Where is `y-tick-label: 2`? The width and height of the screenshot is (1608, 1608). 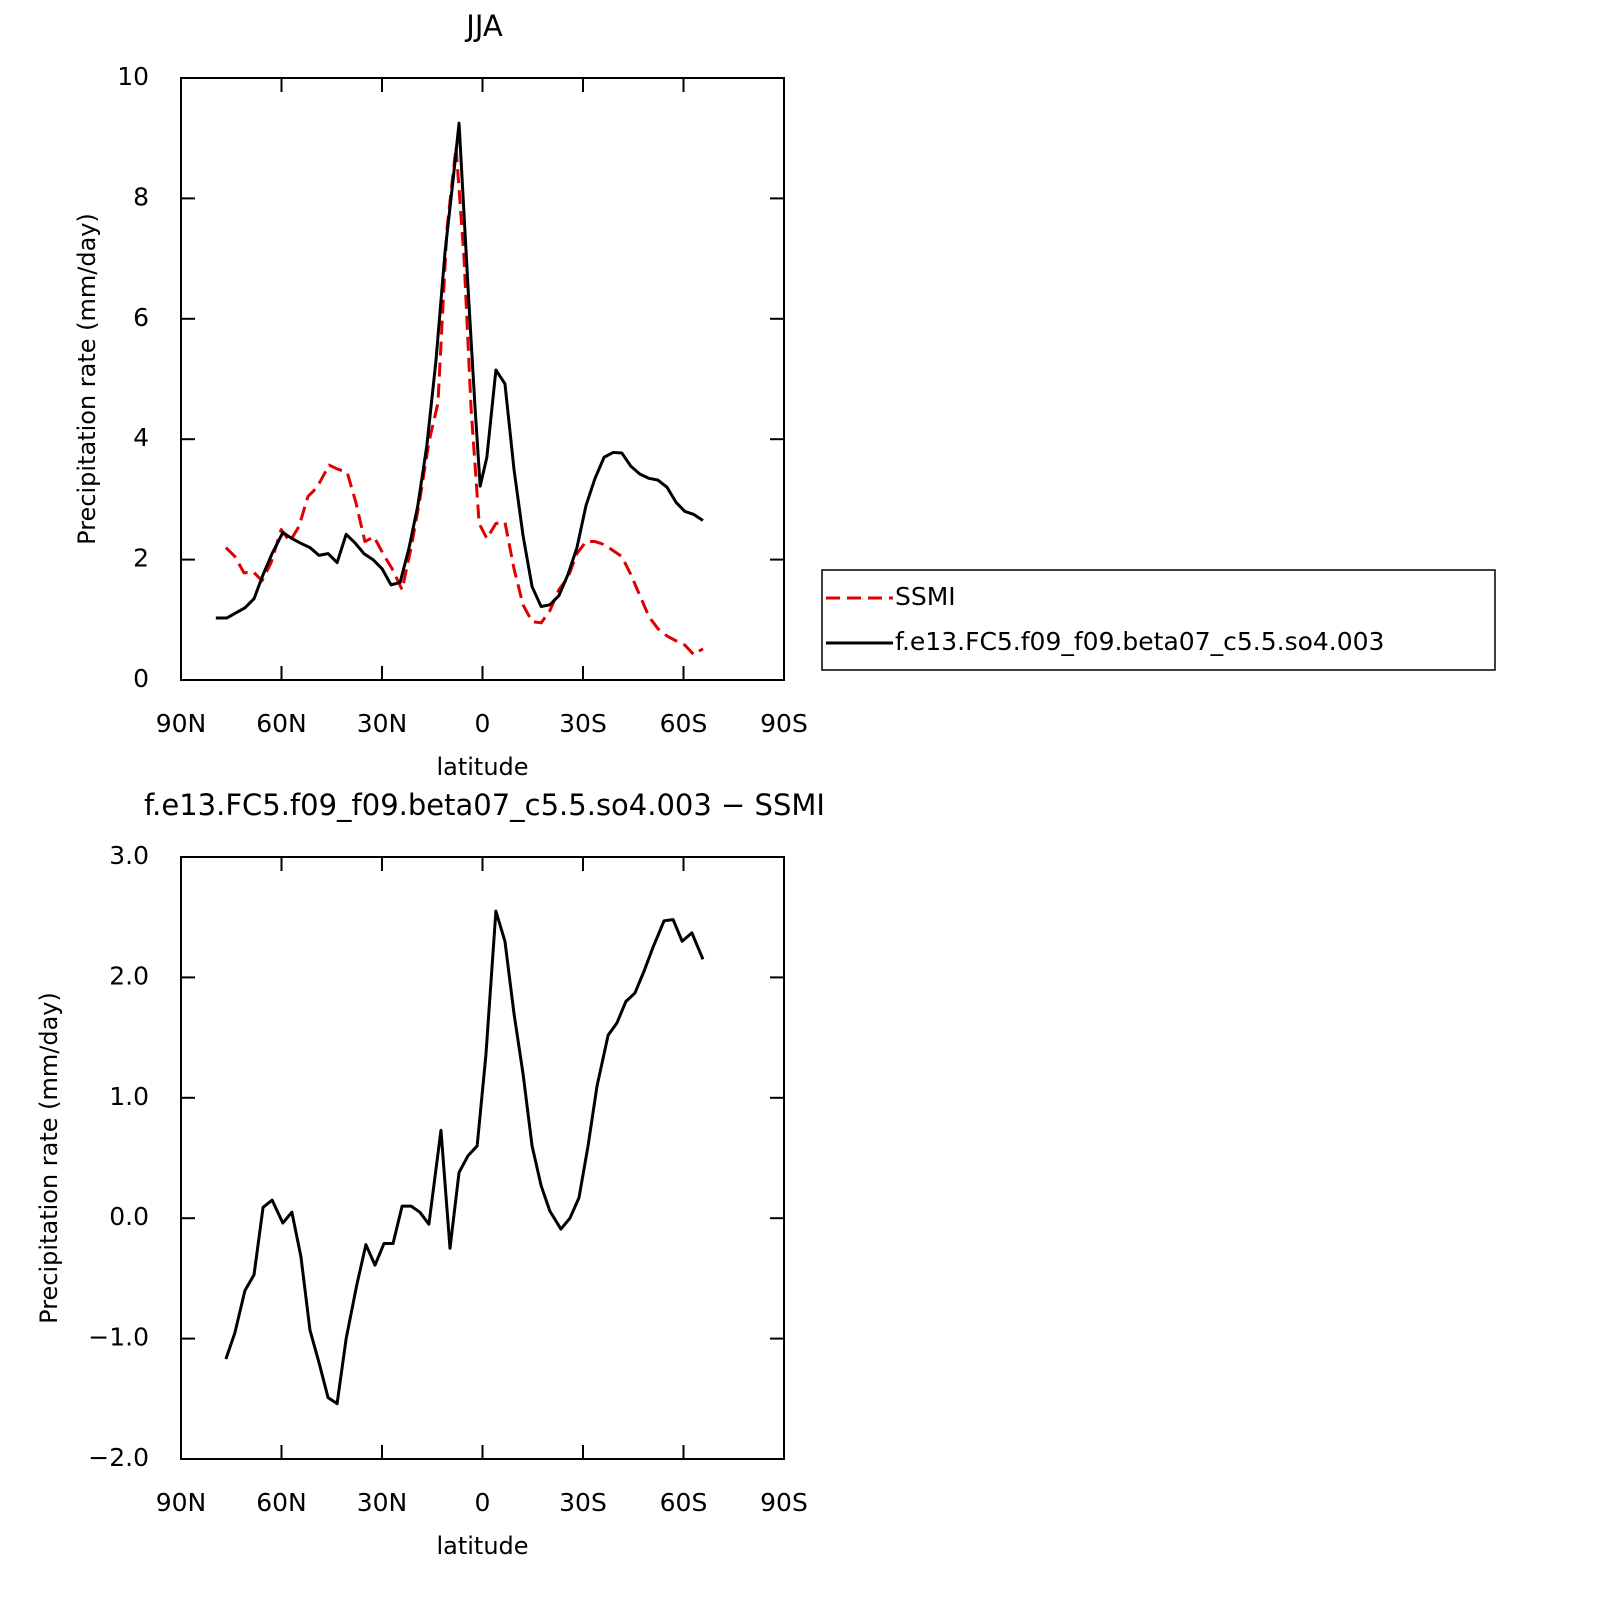 y-tick-label: 2 is located at coordinates (141, 558).